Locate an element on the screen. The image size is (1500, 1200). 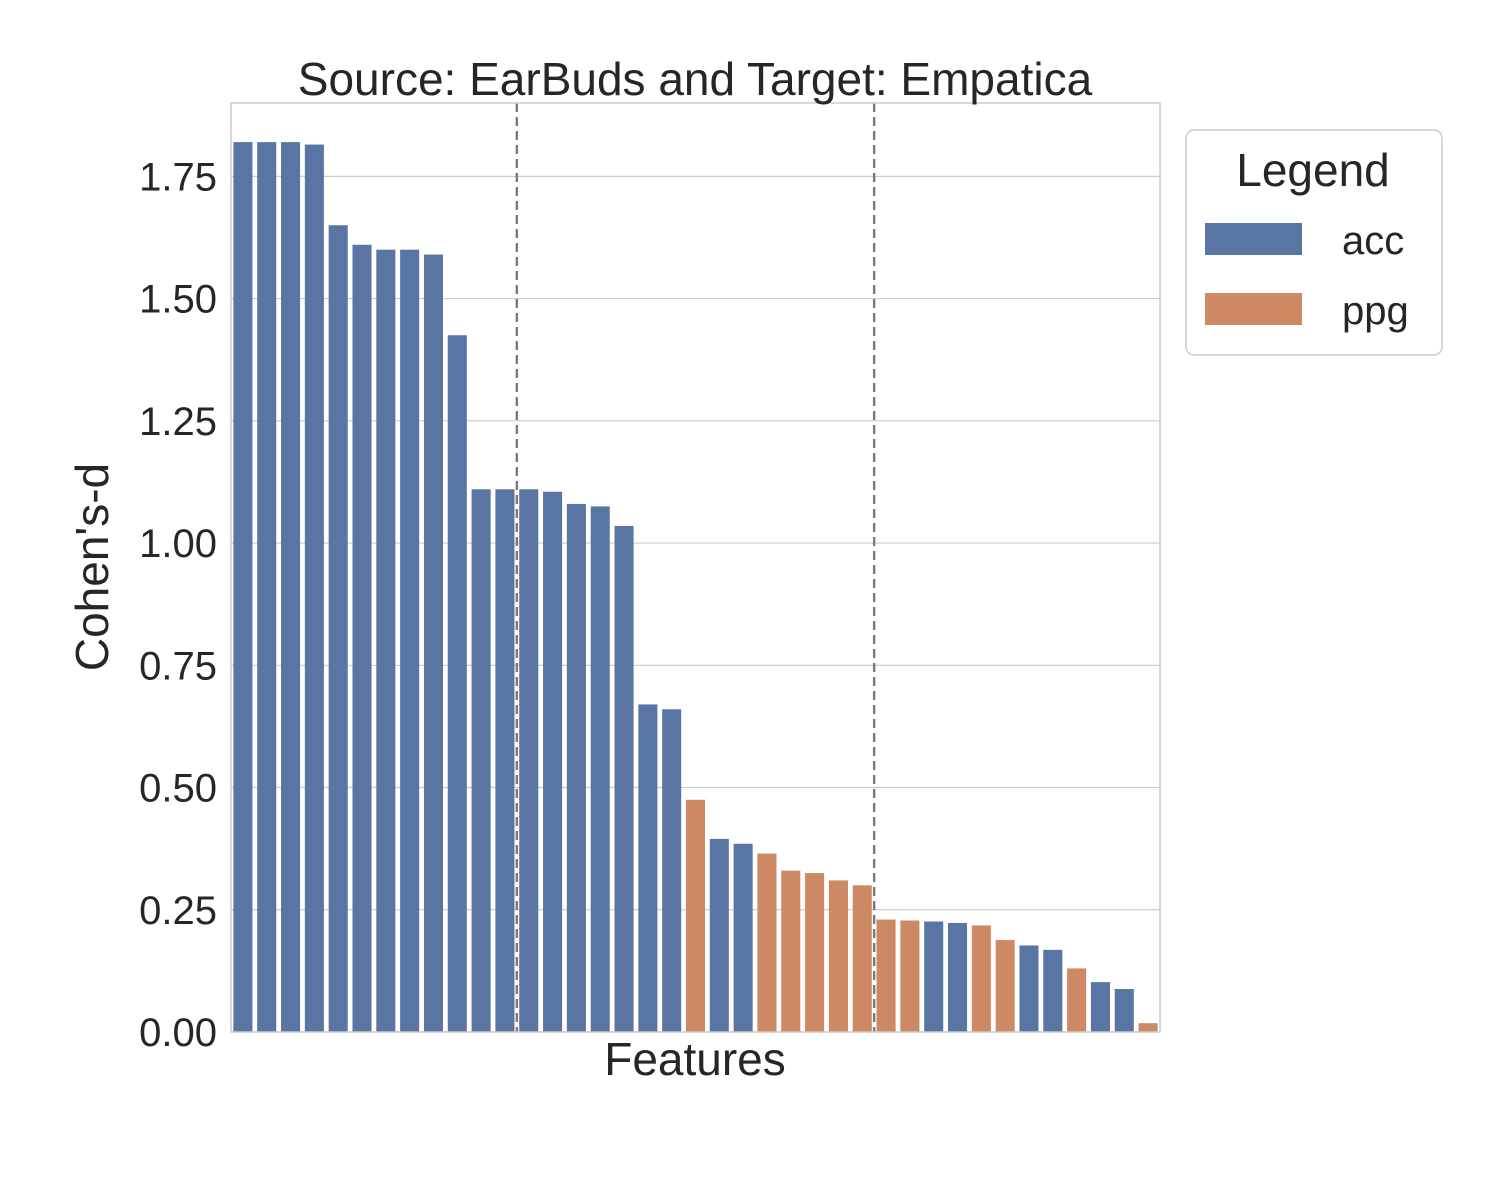
y-tick-label: 1.00 is located at coordinates (178, 544).